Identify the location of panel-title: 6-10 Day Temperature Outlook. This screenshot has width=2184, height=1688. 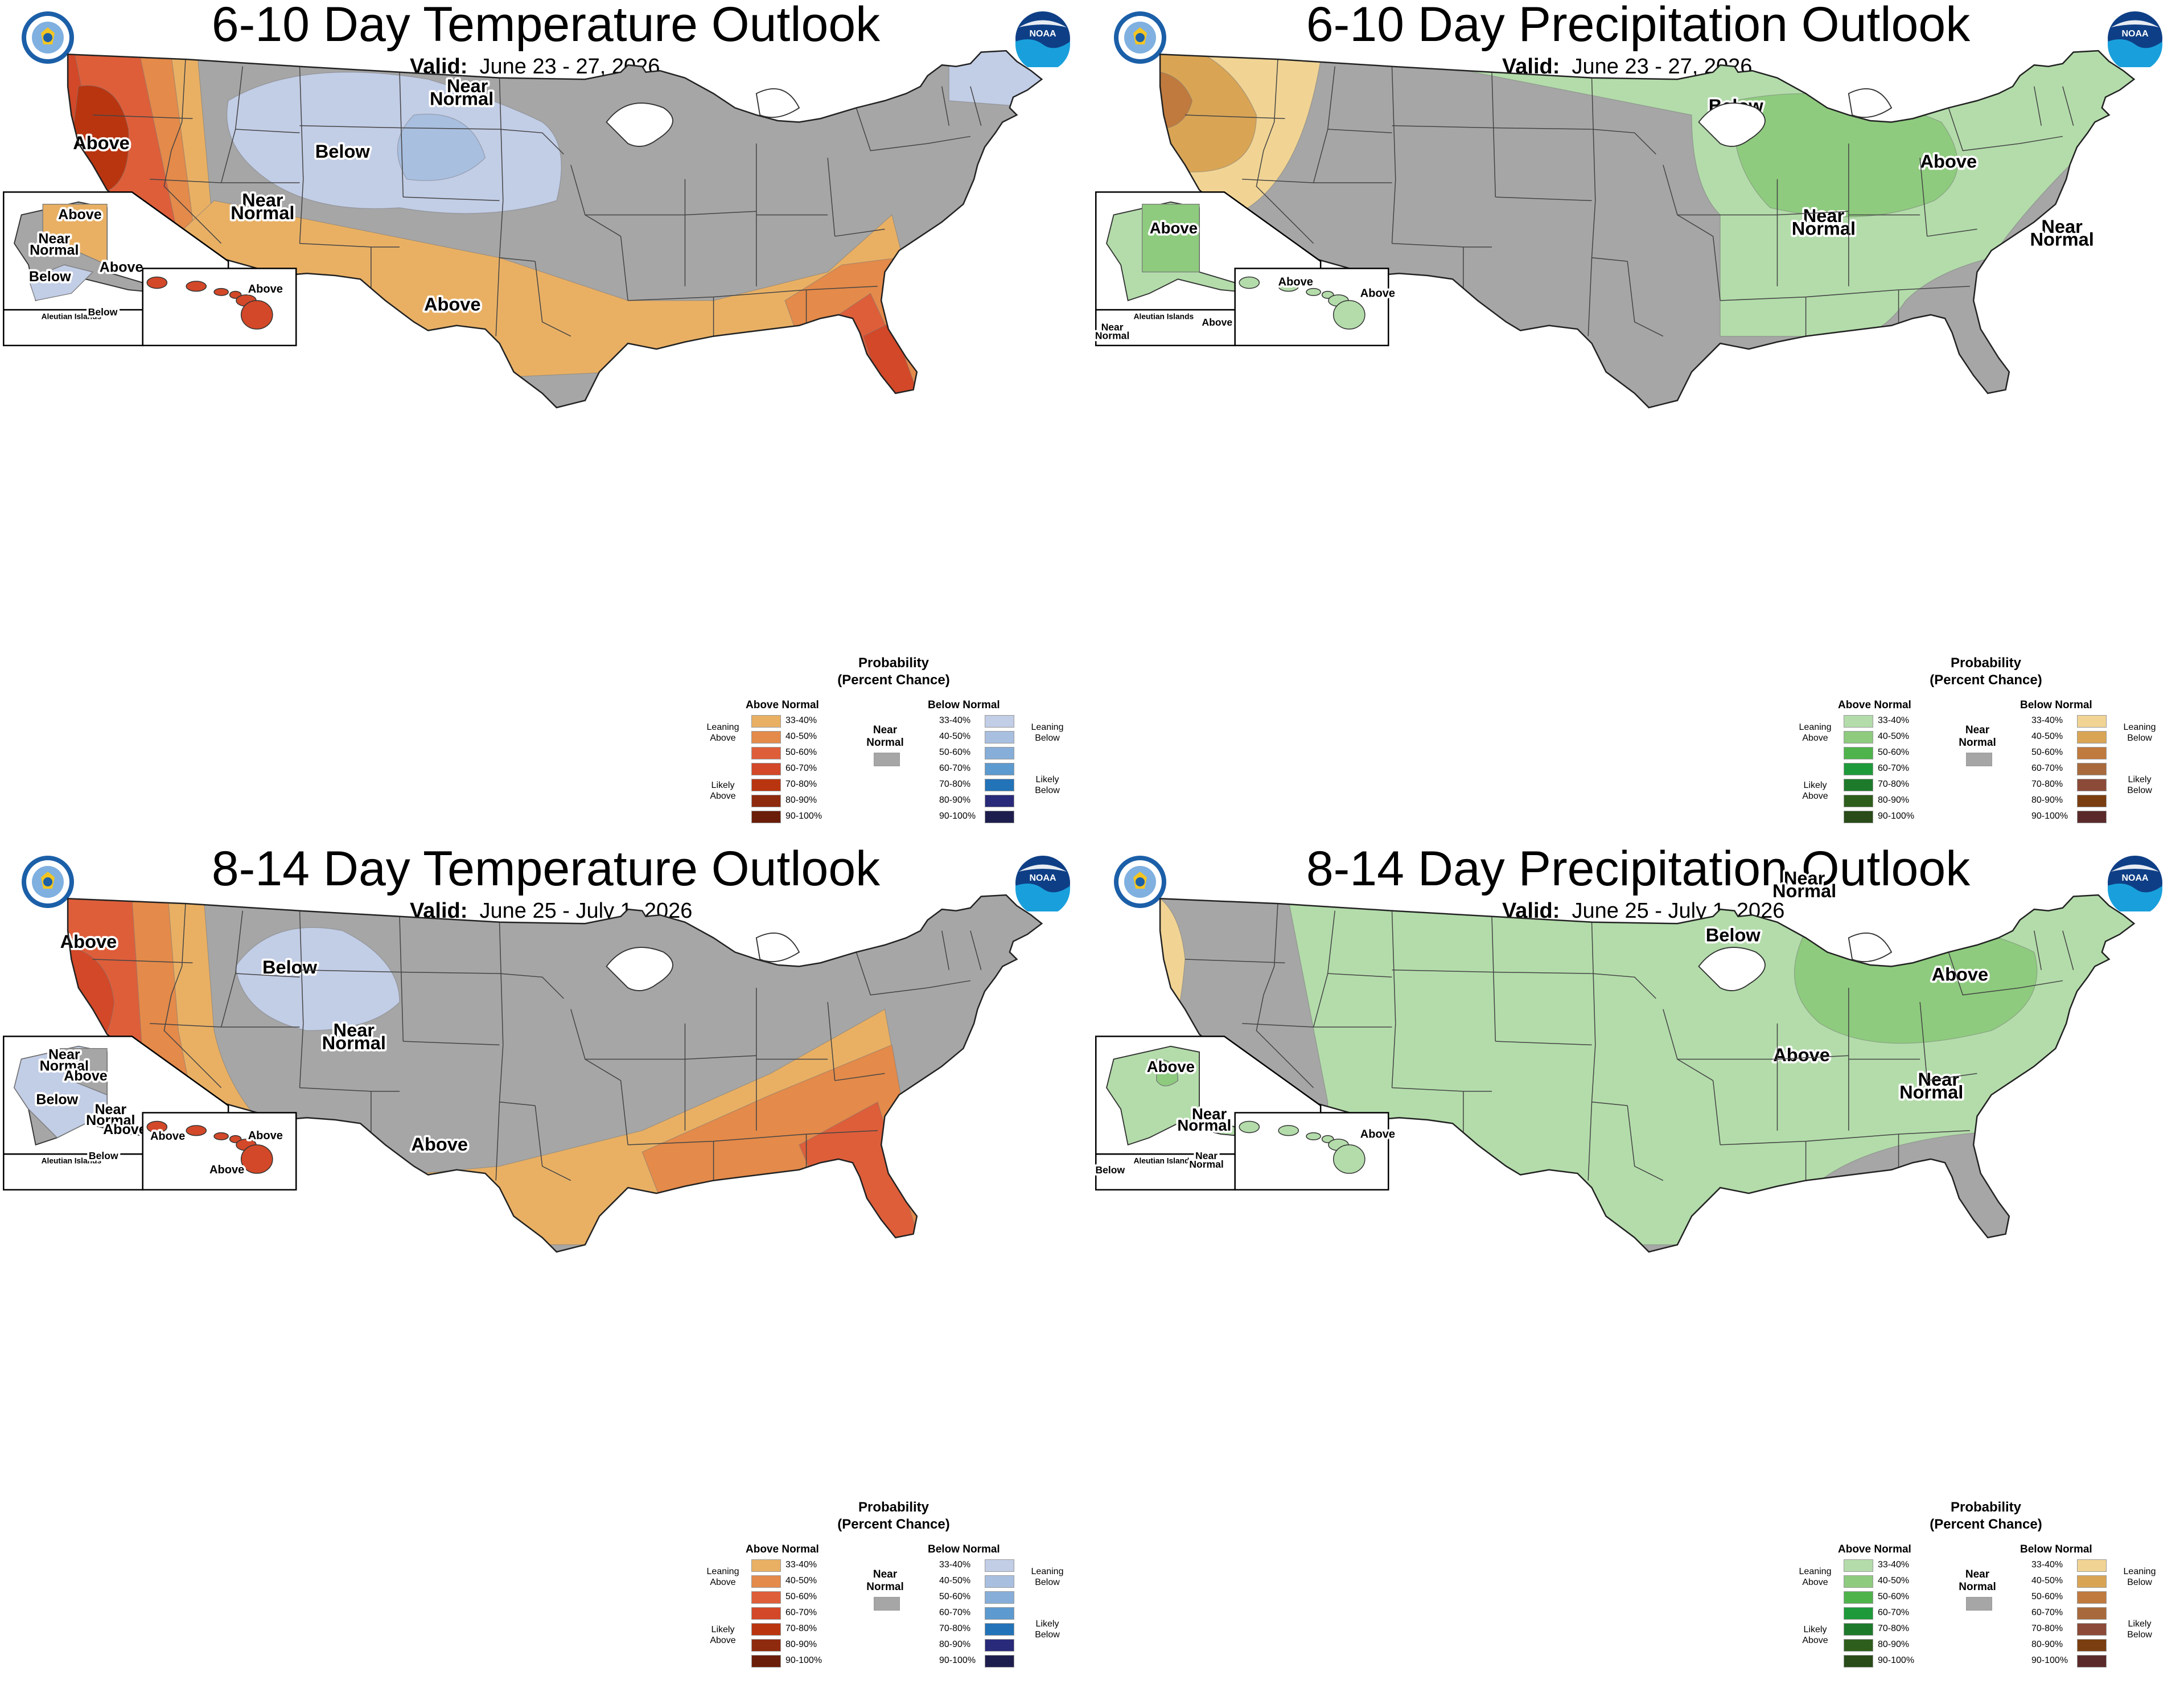
(546, 26).